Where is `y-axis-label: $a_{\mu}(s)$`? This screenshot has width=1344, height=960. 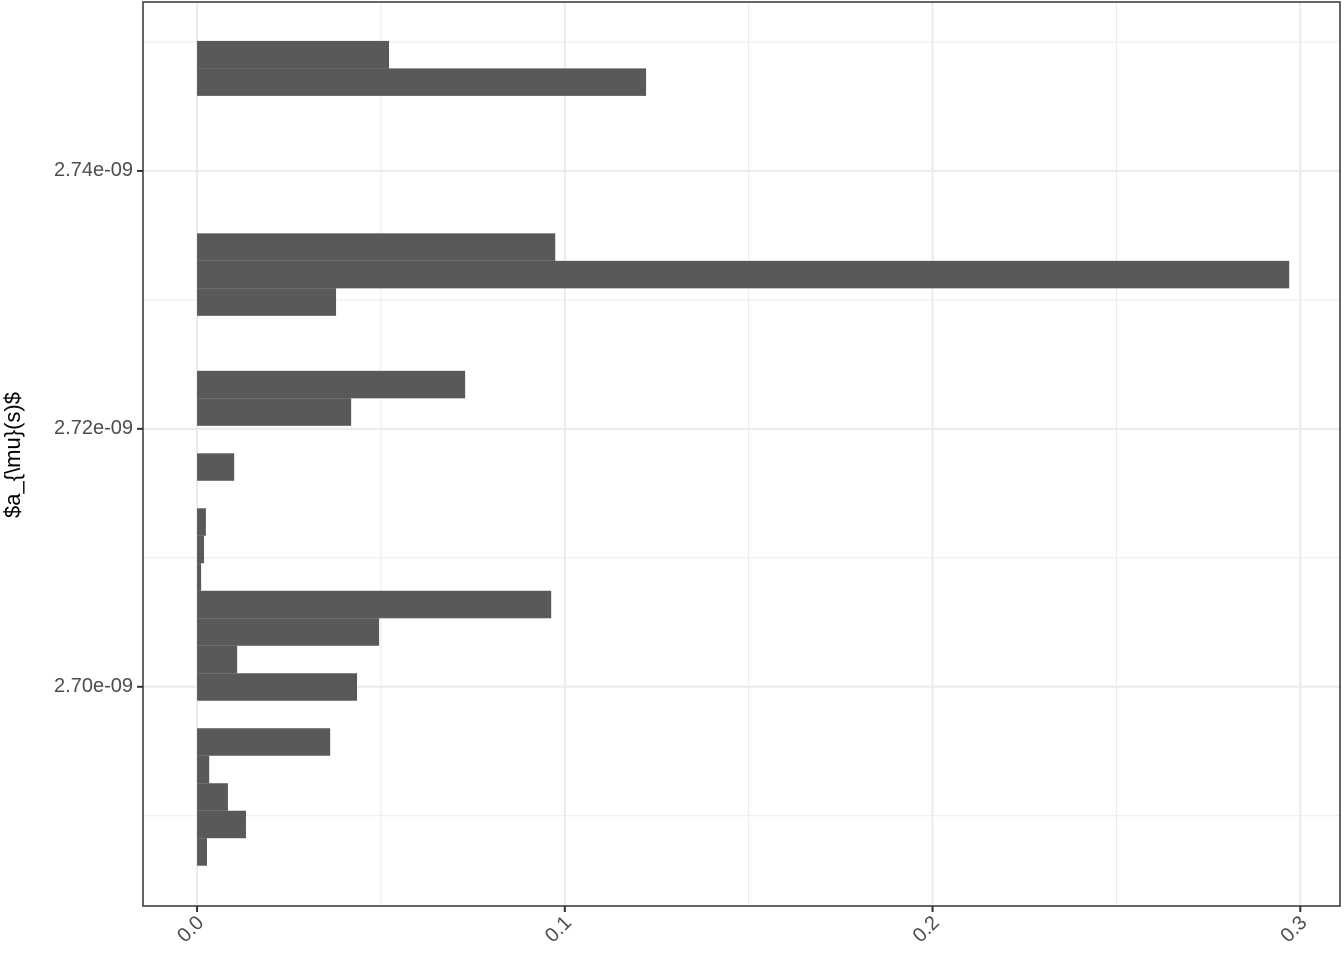 y-axis-label: $a_{\mu}(s)$ is located at coordinates (12, 455).